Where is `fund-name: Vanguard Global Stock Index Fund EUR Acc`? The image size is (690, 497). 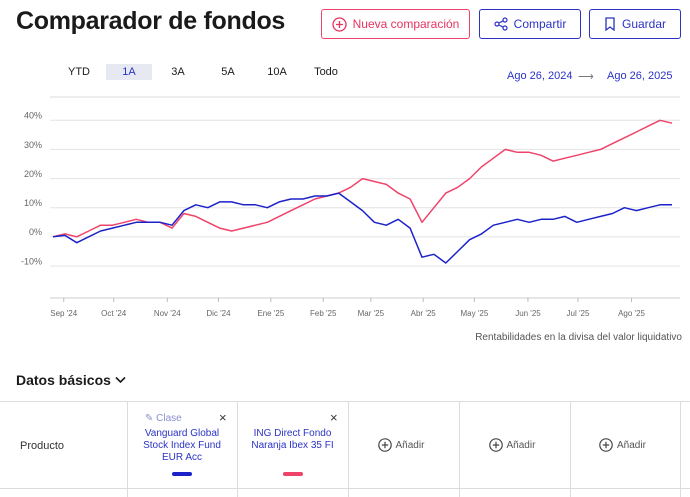
fund-name: Vanguard Global Stock Index Fund EUR Acc is located at coordinates (182, 445).